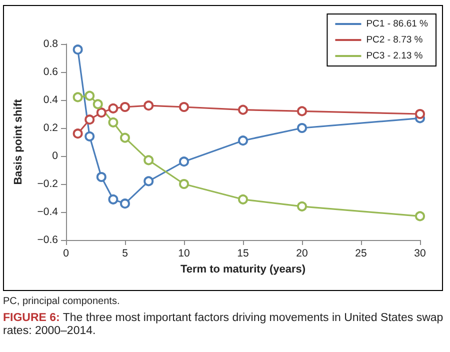 This screenshot has width=450, height=352. What do you see at coordinates (47, 212) in the screenshot?
I see `y-tick-label: −0.4` at bounding box center [47, 212].